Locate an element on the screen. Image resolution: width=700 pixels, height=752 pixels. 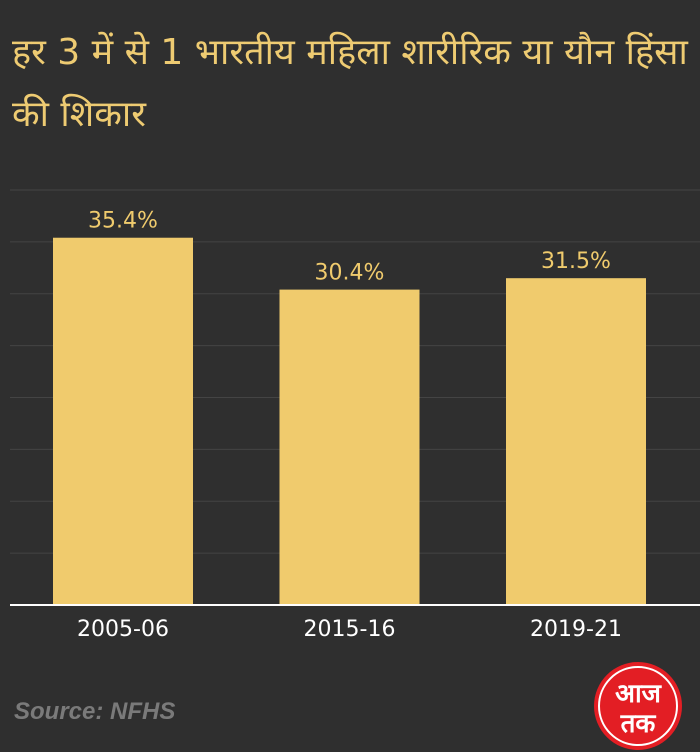
svg-text: तक is located at coordinates (638, 724).